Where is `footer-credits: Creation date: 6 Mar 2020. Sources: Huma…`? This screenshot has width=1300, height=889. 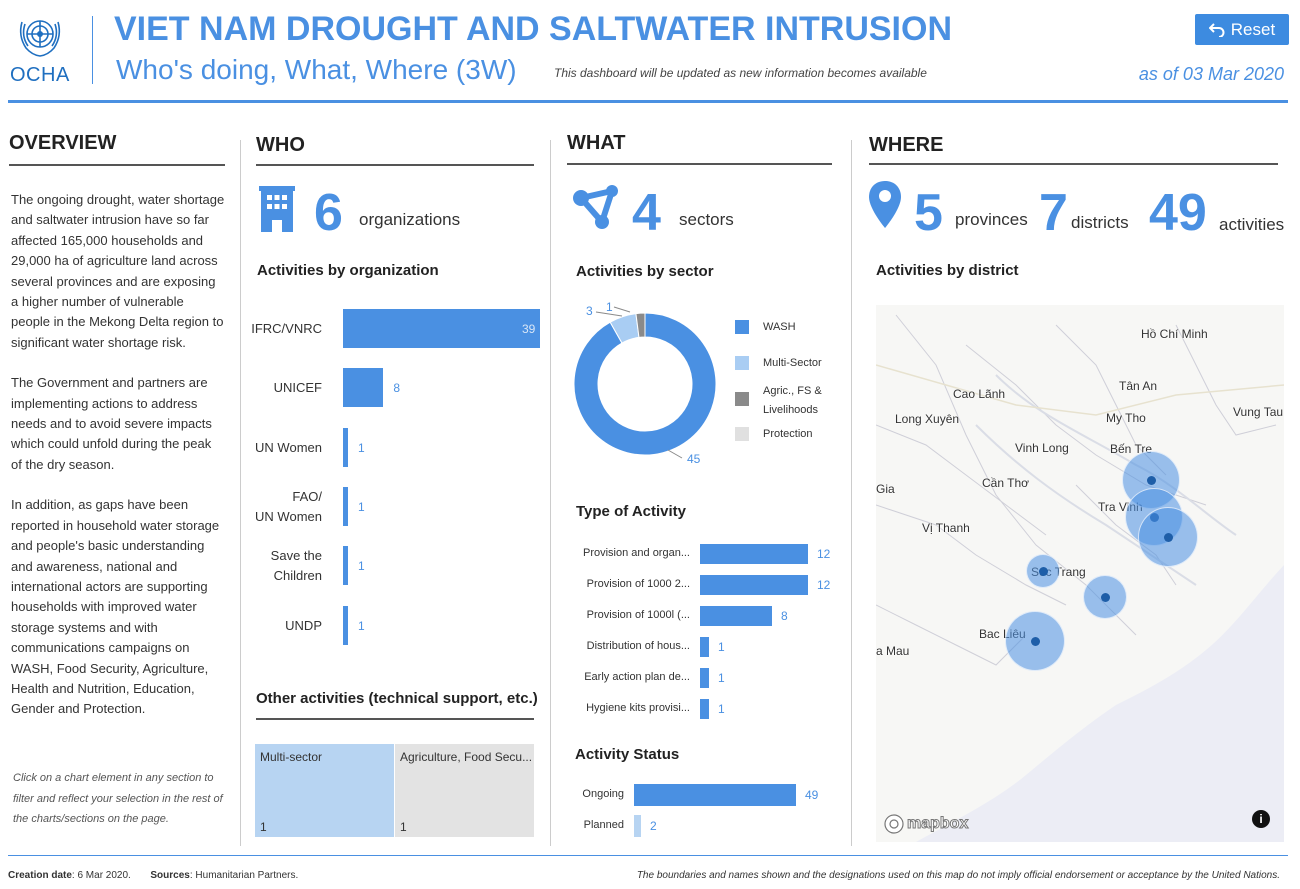 footer-credits: Creation date: 6 Mar 2020. Sources: Huma… is located at coordinates (153, 875).